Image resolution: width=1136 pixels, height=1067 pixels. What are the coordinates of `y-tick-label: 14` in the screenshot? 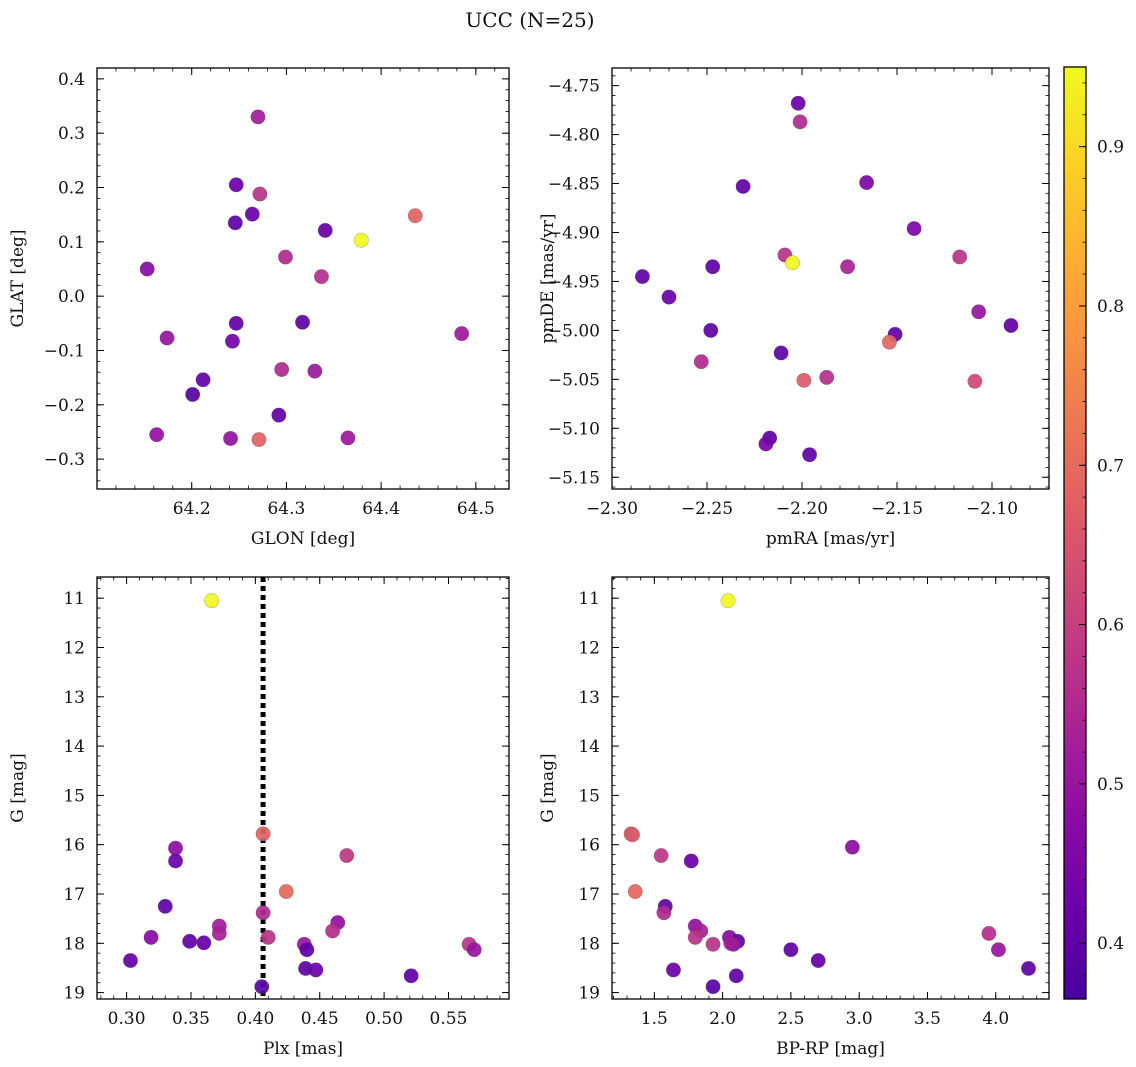 It's located at (74, 747).